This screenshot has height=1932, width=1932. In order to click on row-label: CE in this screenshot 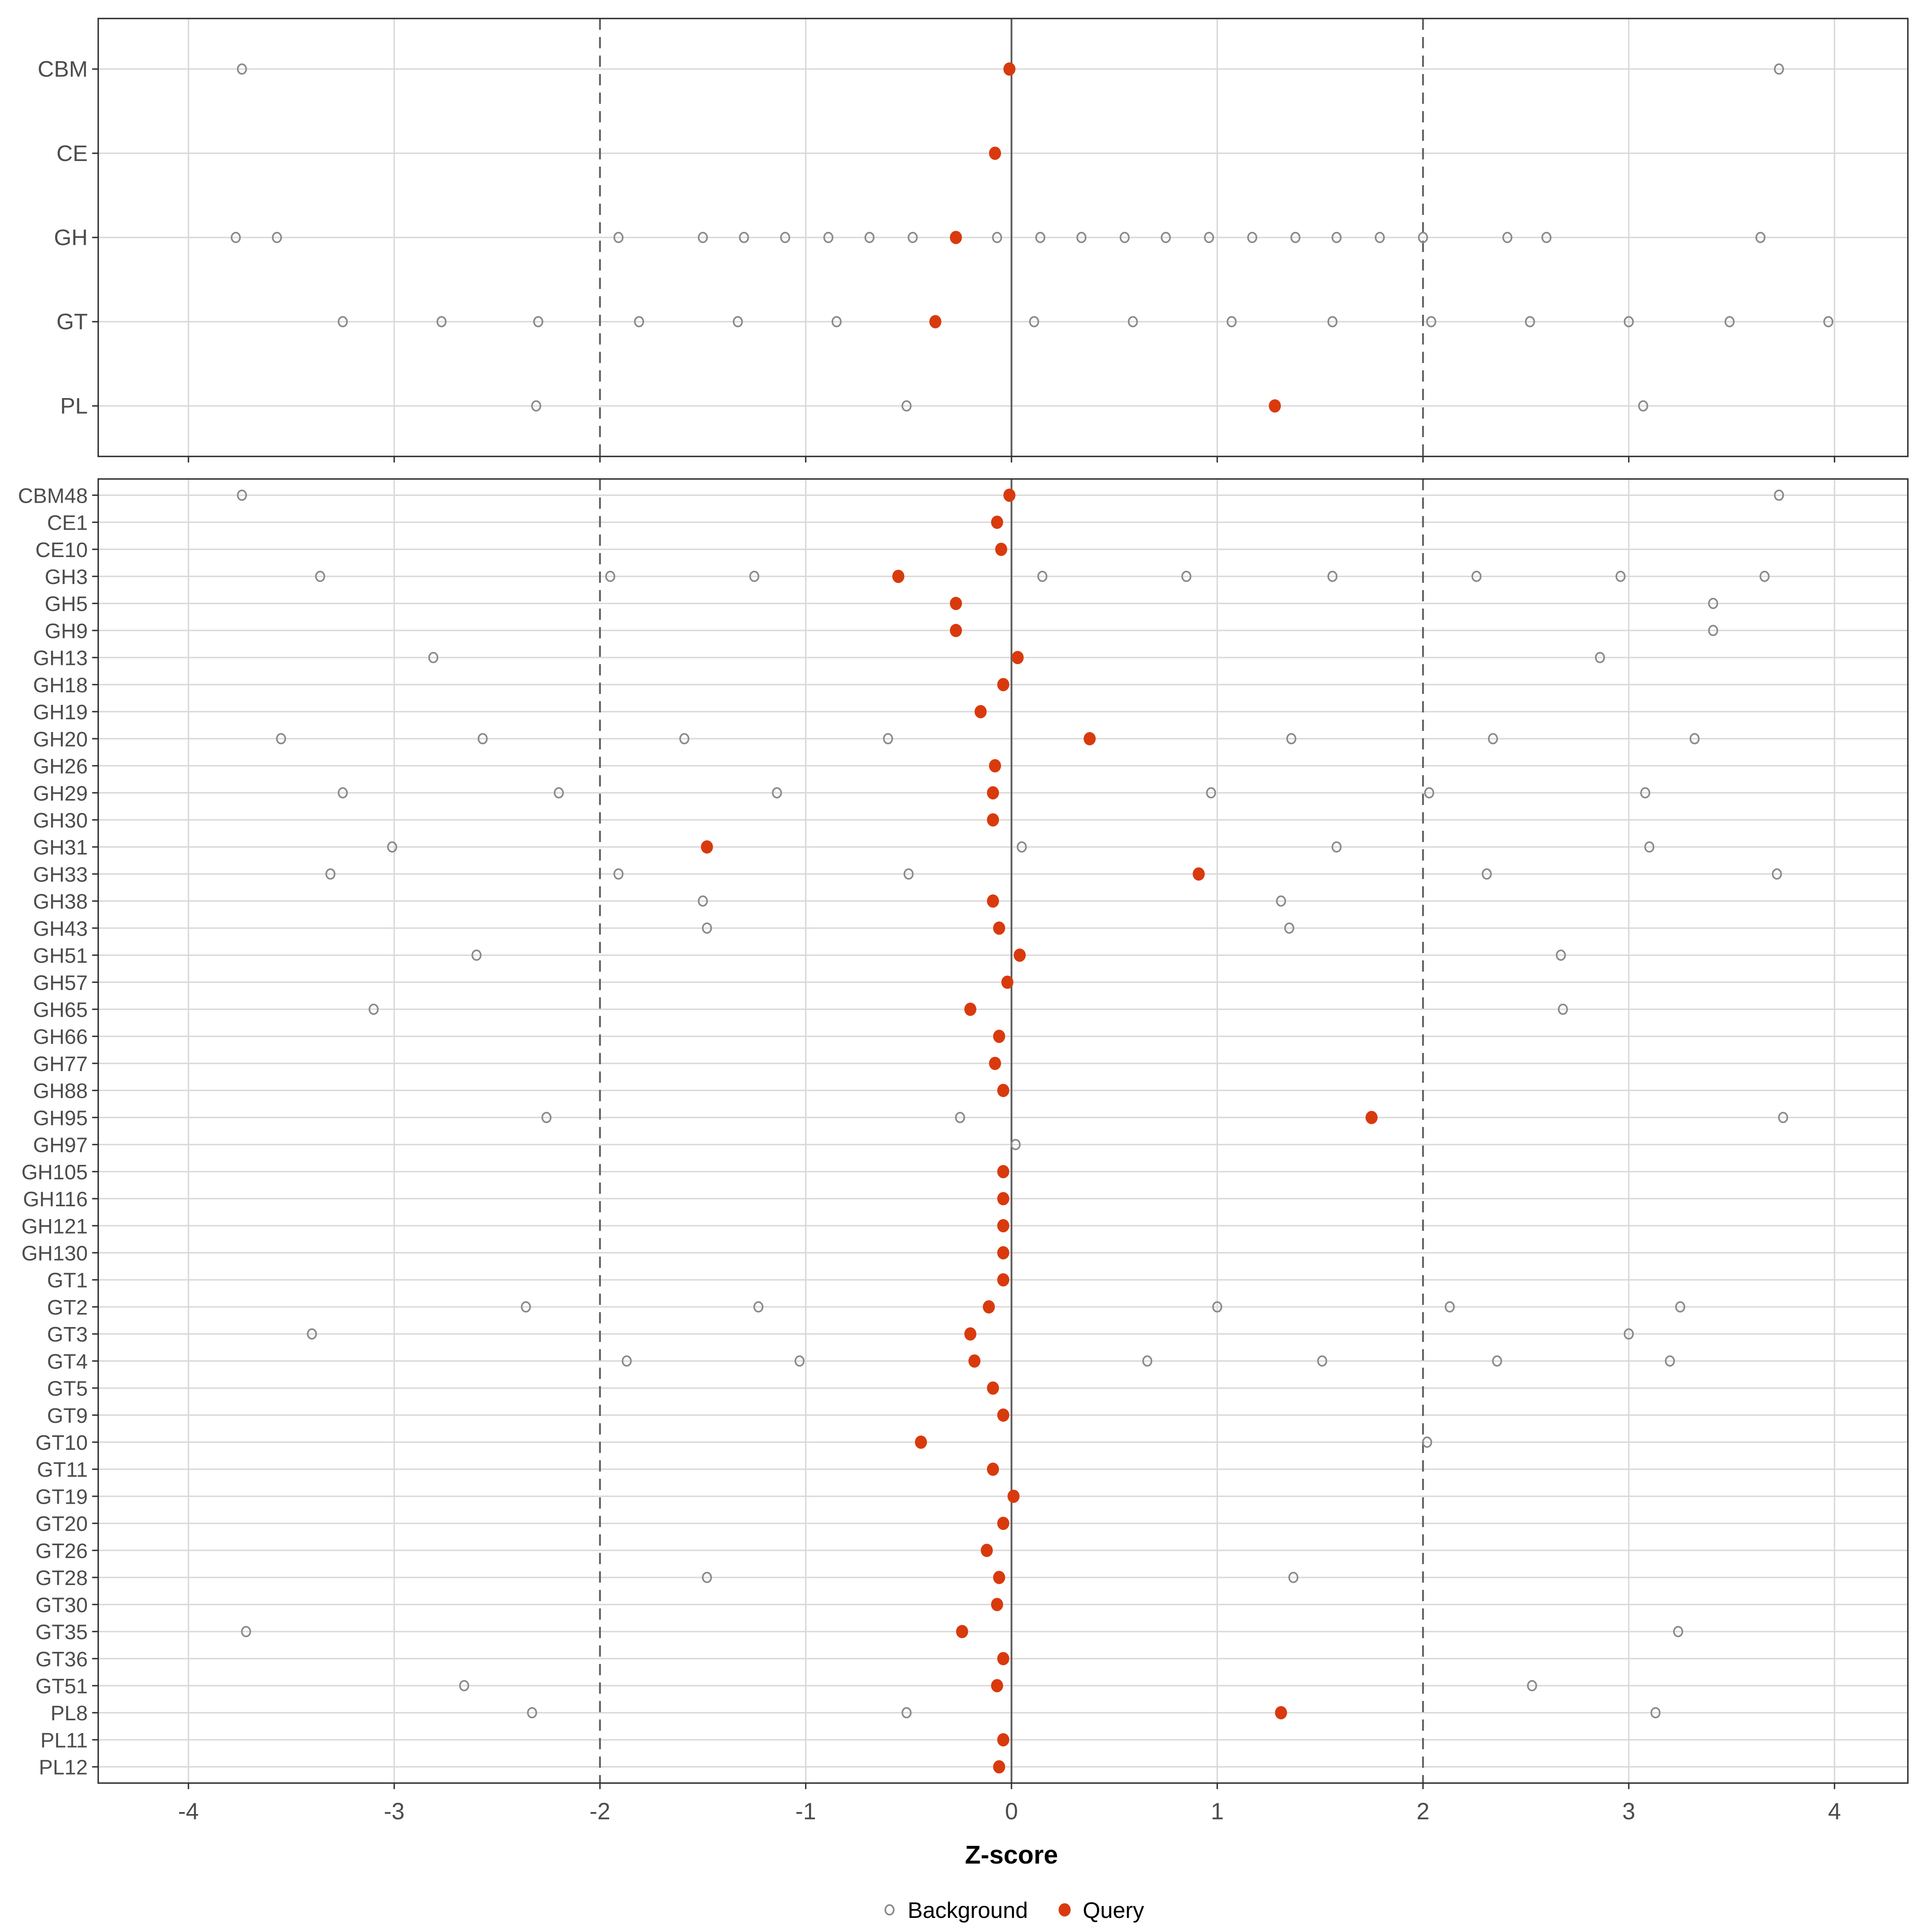, I will do `click(72, 153)`.